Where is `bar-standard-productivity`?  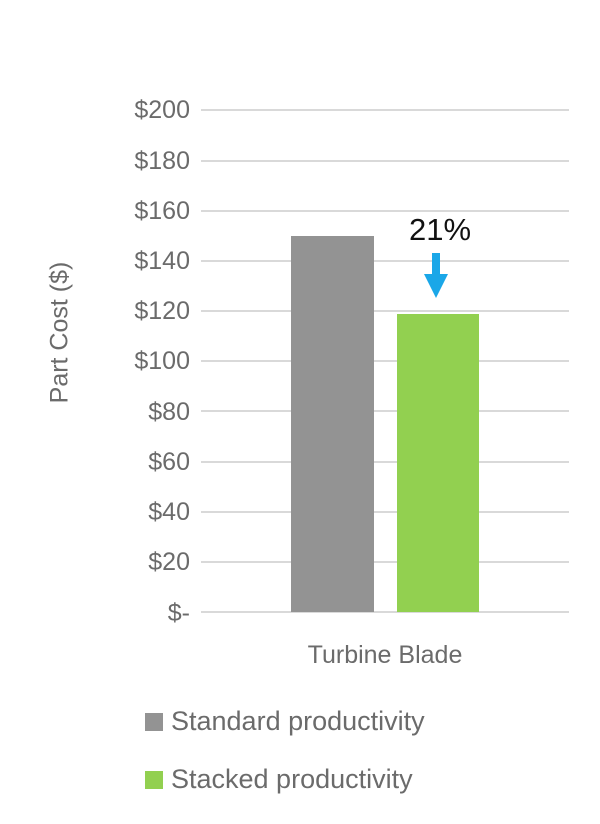 bar-standard-productivity is located at coordinates (332, 424).